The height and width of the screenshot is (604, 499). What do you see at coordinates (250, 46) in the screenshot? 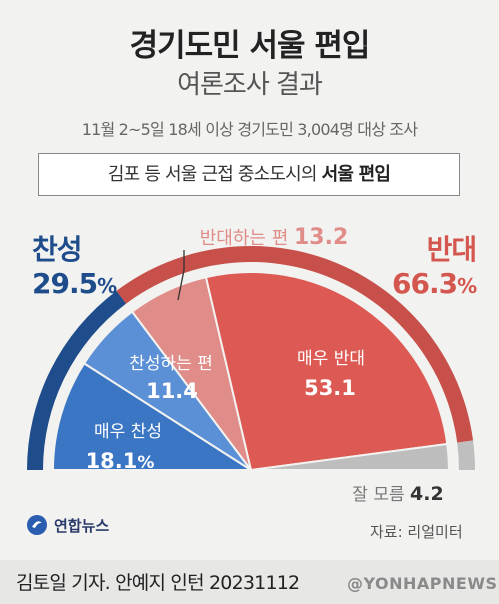
I see `chart-title: 경기도민 서울 편입` at bounding box center [250, 46].